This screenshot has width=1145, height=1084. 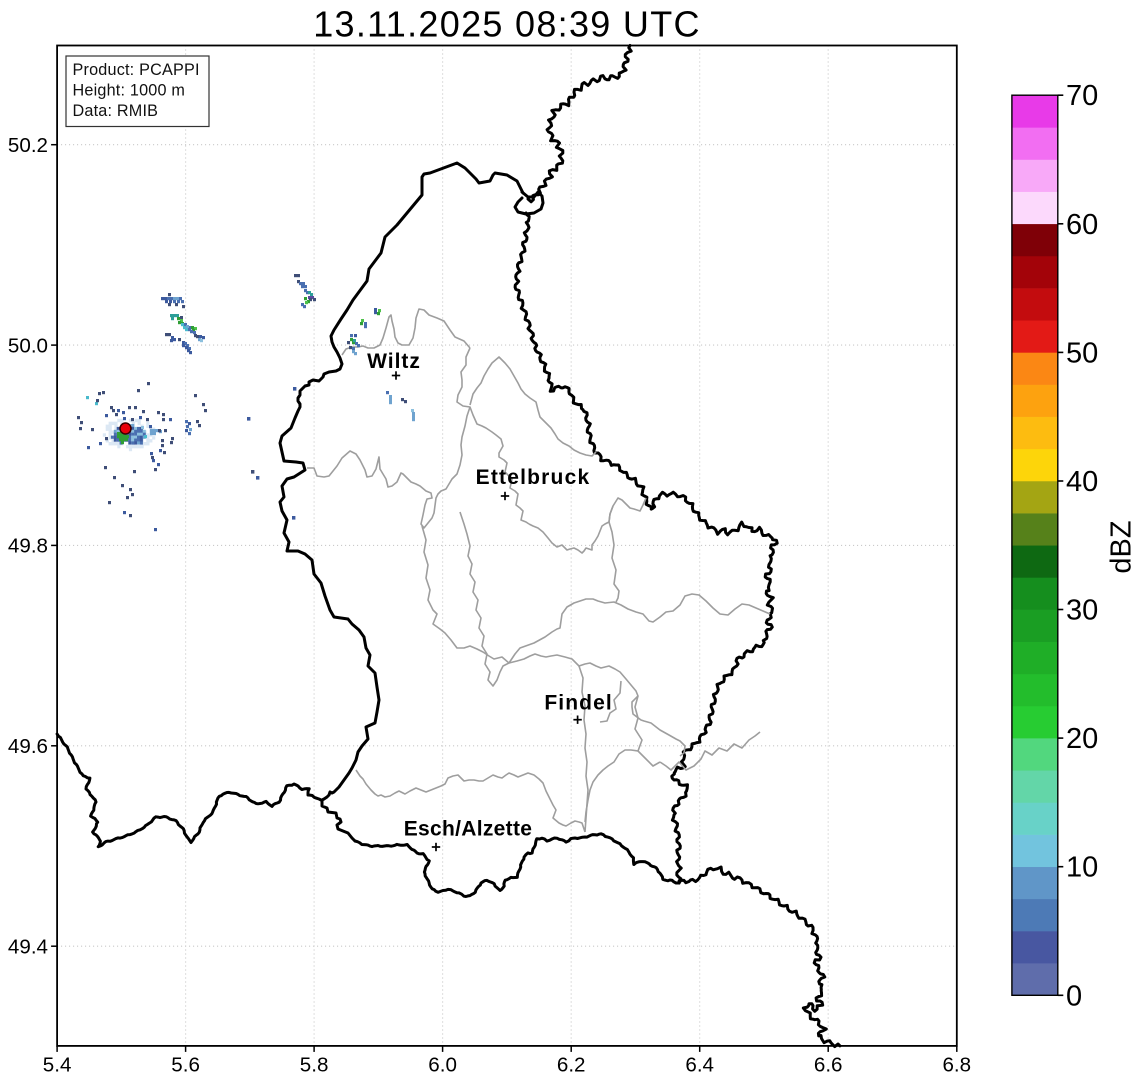 I want to click on svg-text: 20, so click(x=1082, y=739).